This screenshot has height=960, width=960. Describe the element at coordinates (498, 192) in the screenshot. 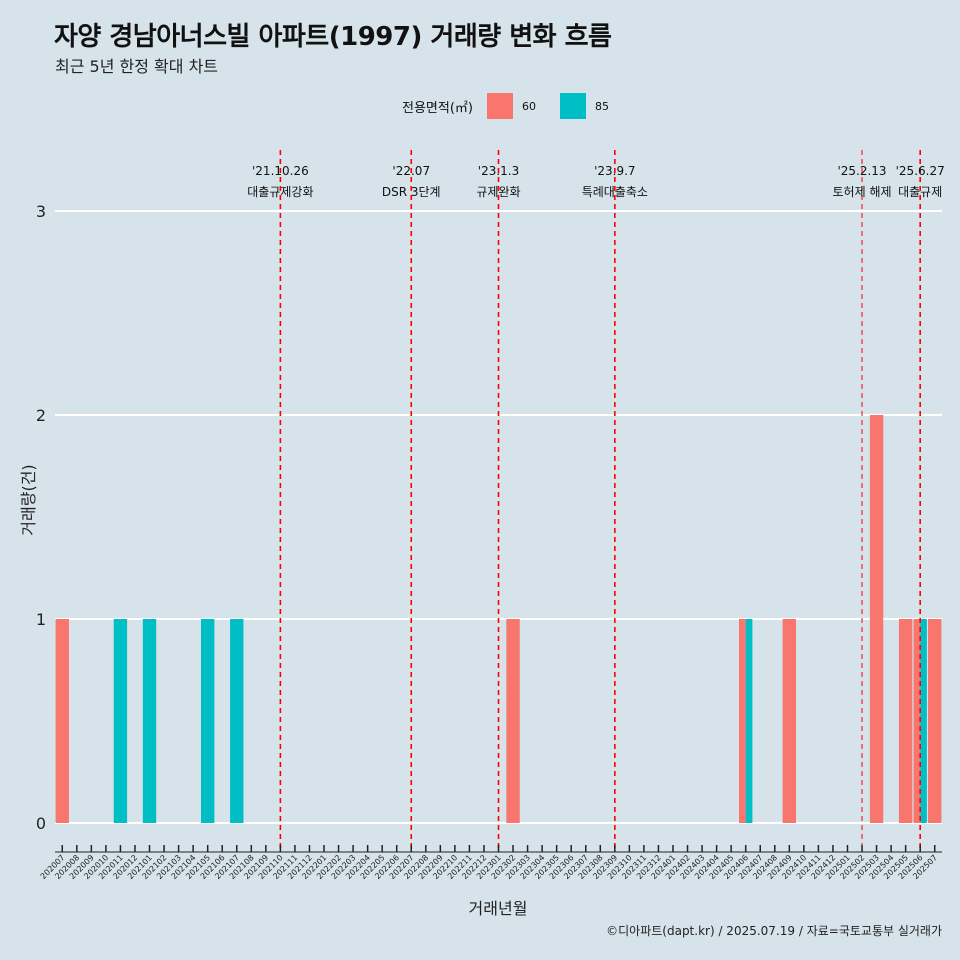

I see `event-label: 규제완화` at that location.